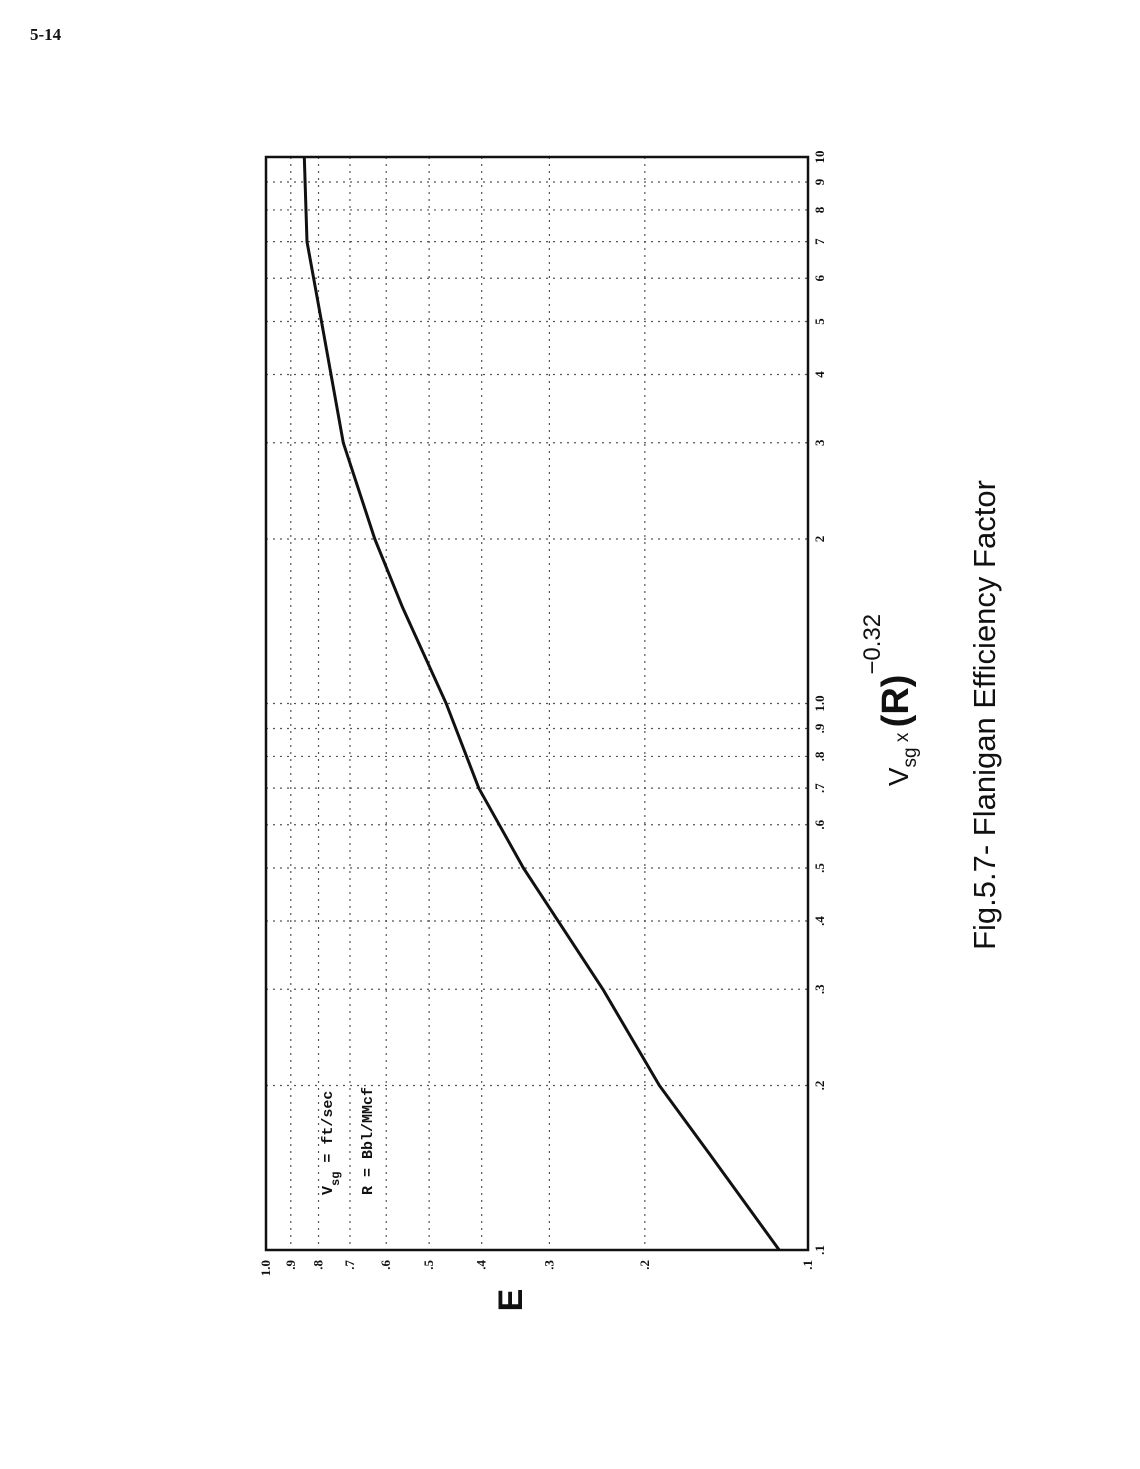  Describe the element at coordinates (819, 277) in the screenshot. I see `x-tick-label: 6` at that location.